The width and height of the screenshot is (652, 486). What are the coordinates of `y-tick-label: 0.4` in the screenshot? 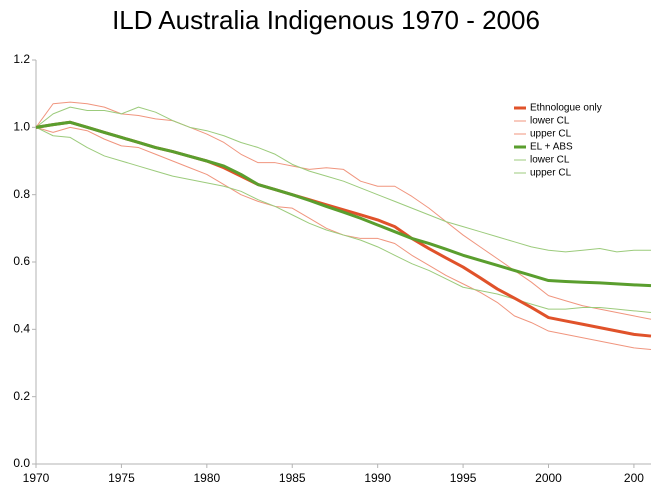 It's located at (21, 329).